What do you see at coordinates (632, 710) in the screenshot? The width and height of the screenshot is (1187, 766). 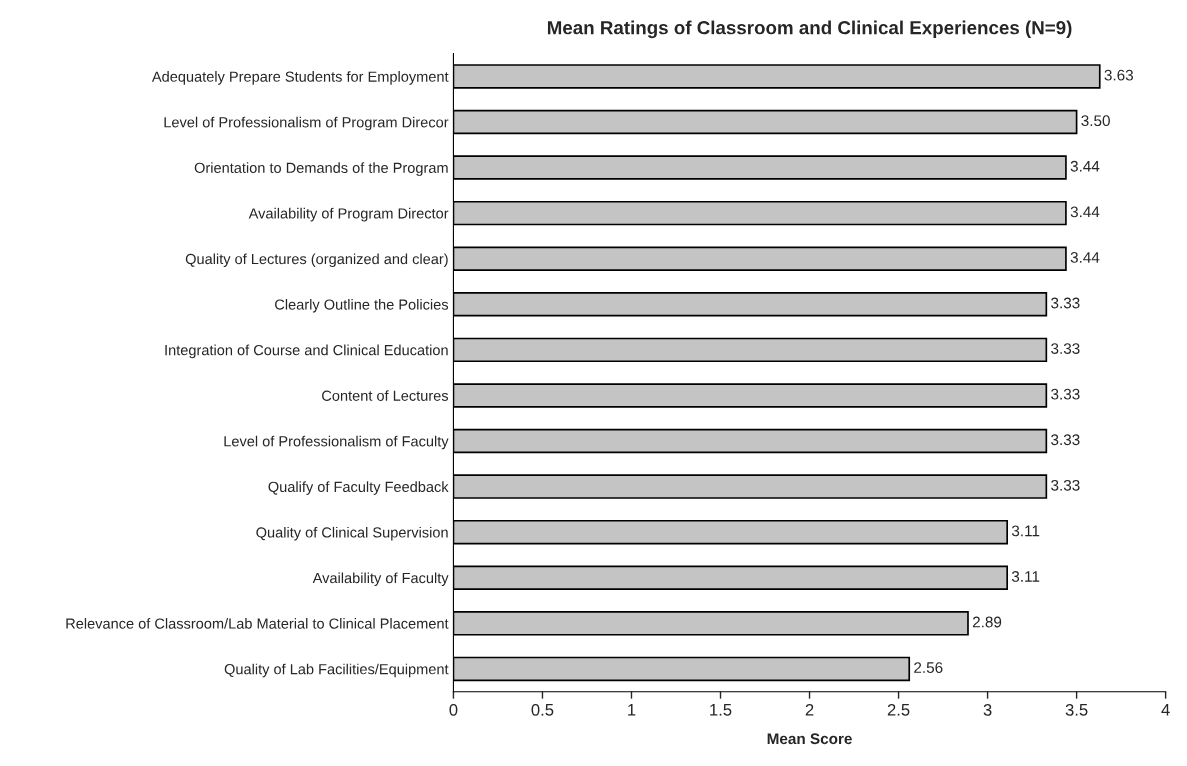 I see `x-tick-label: 1` at bounding box center [632, 710].